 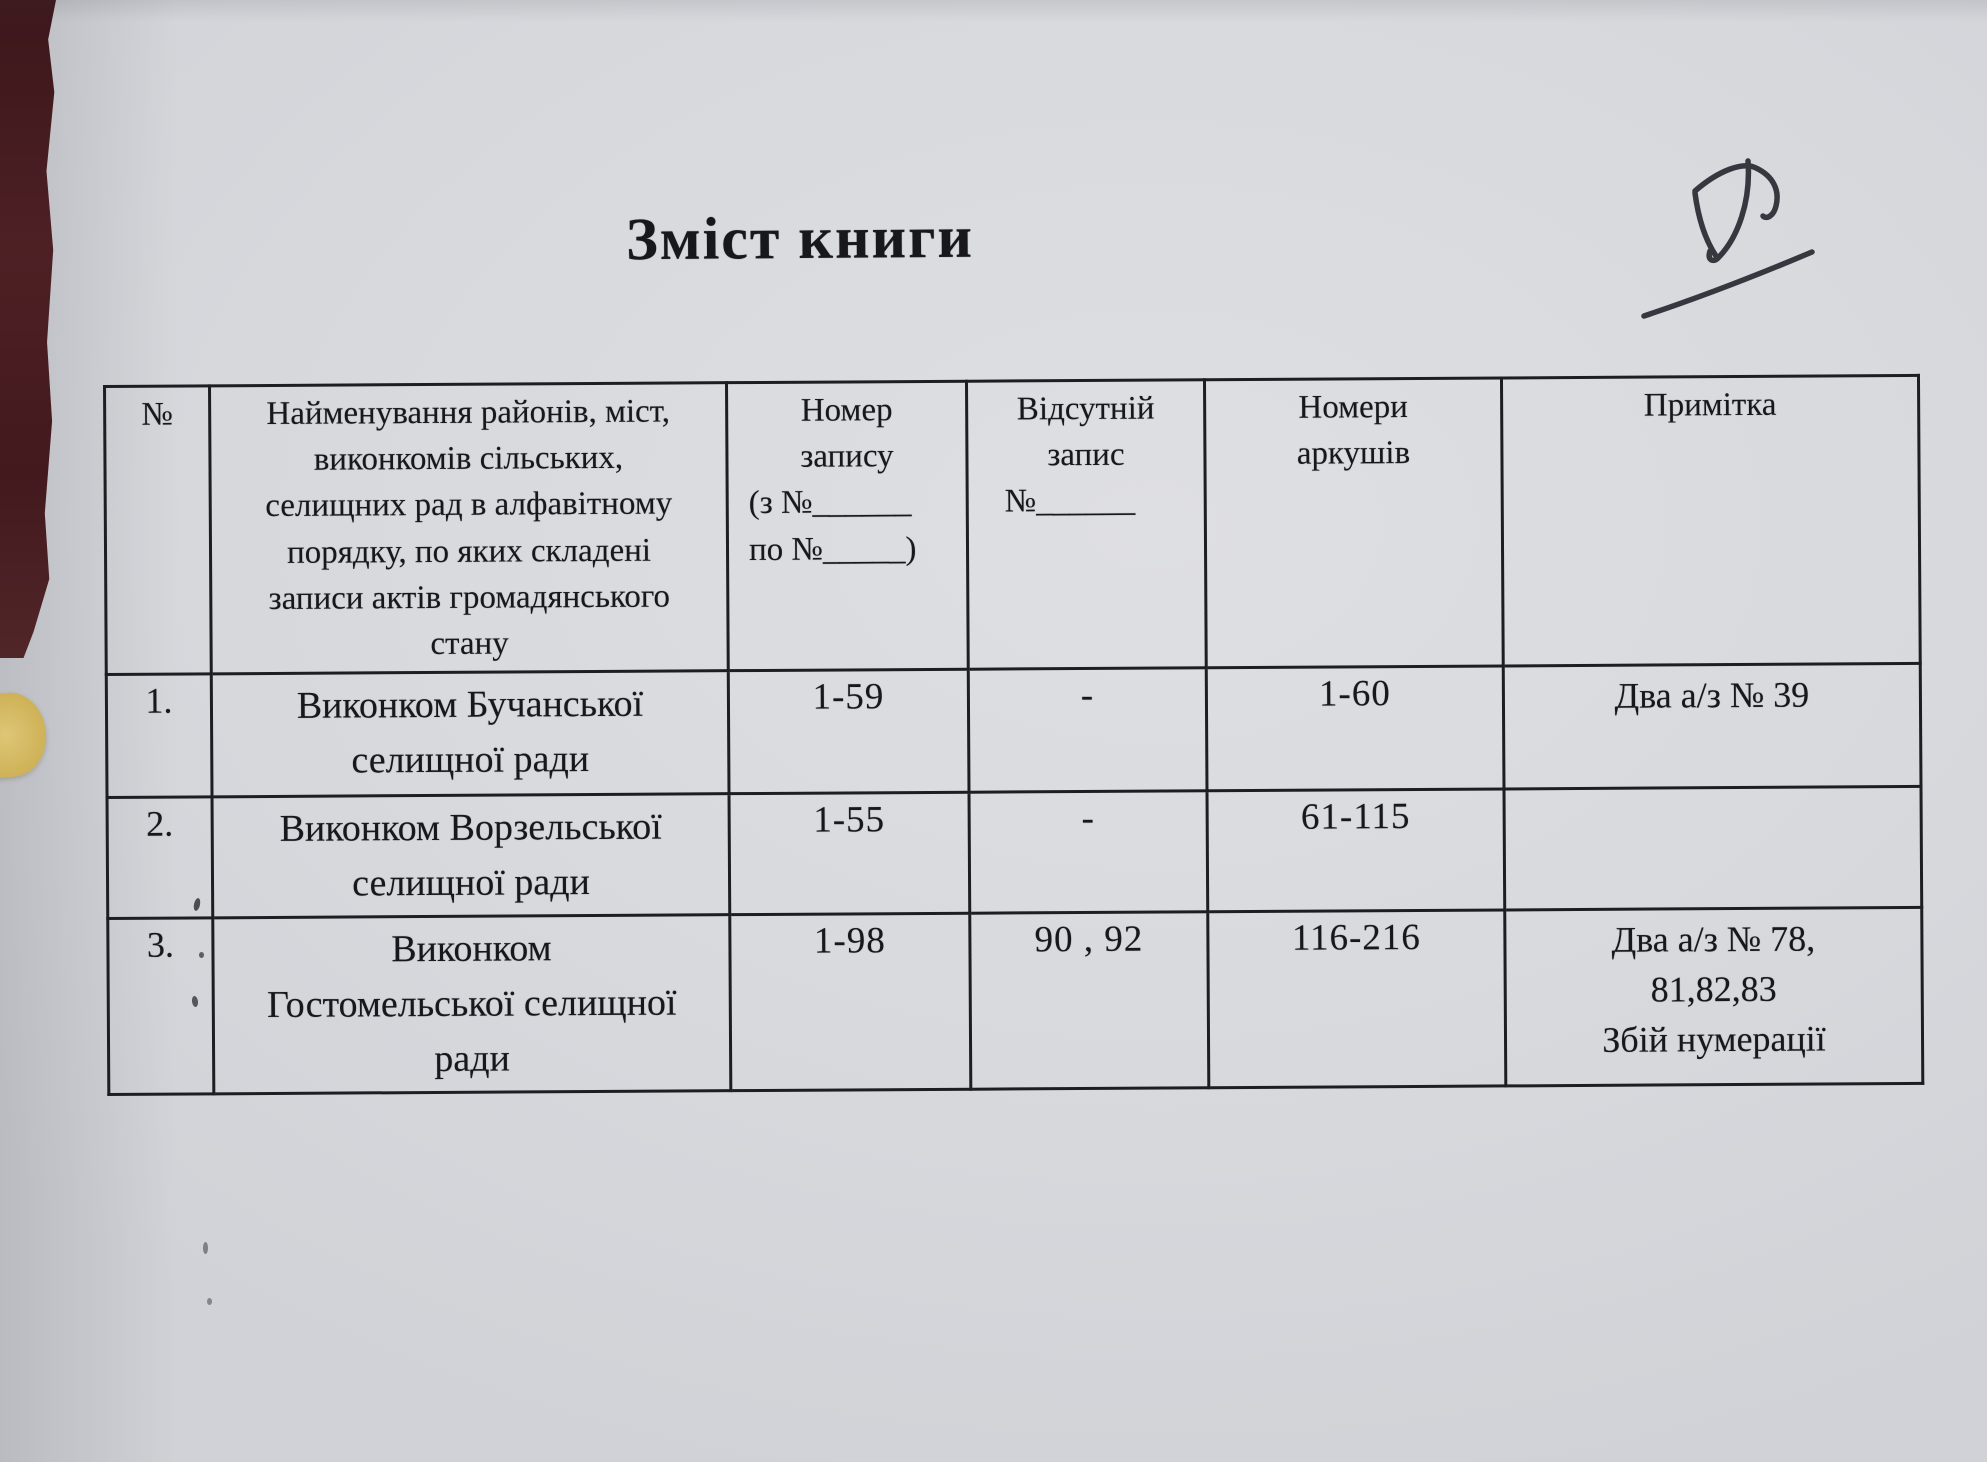 What do you see at coordinates (471, 855) in the screenshot?
I see `cell-name: Виконком Ворзельської селищної ради` at bounding box center [471, 855].